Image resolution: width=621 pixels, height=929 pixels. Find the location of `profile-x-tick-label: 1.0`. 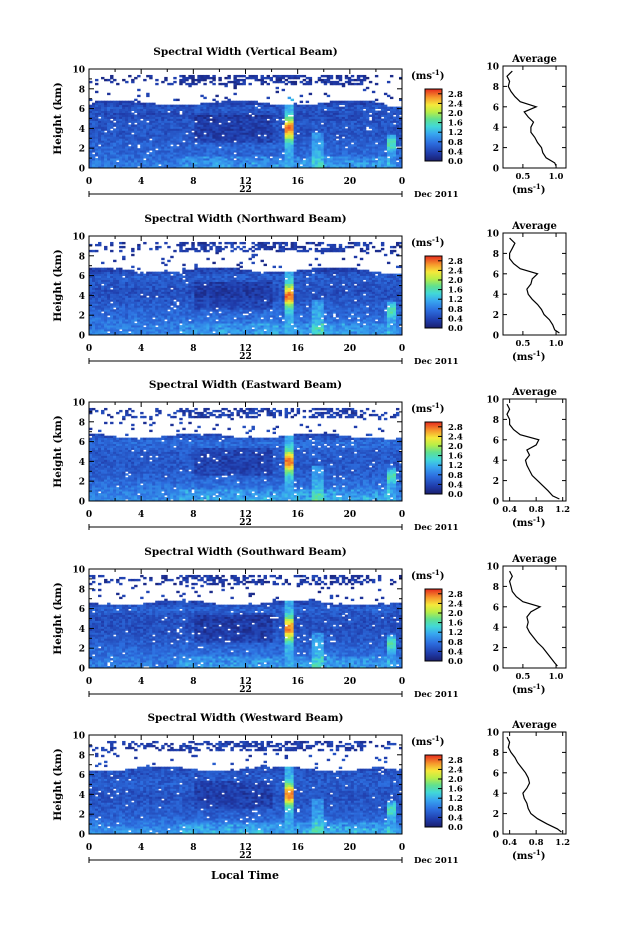

profile-x-tick-label: 1.0 is located at coordinates (556, 177).